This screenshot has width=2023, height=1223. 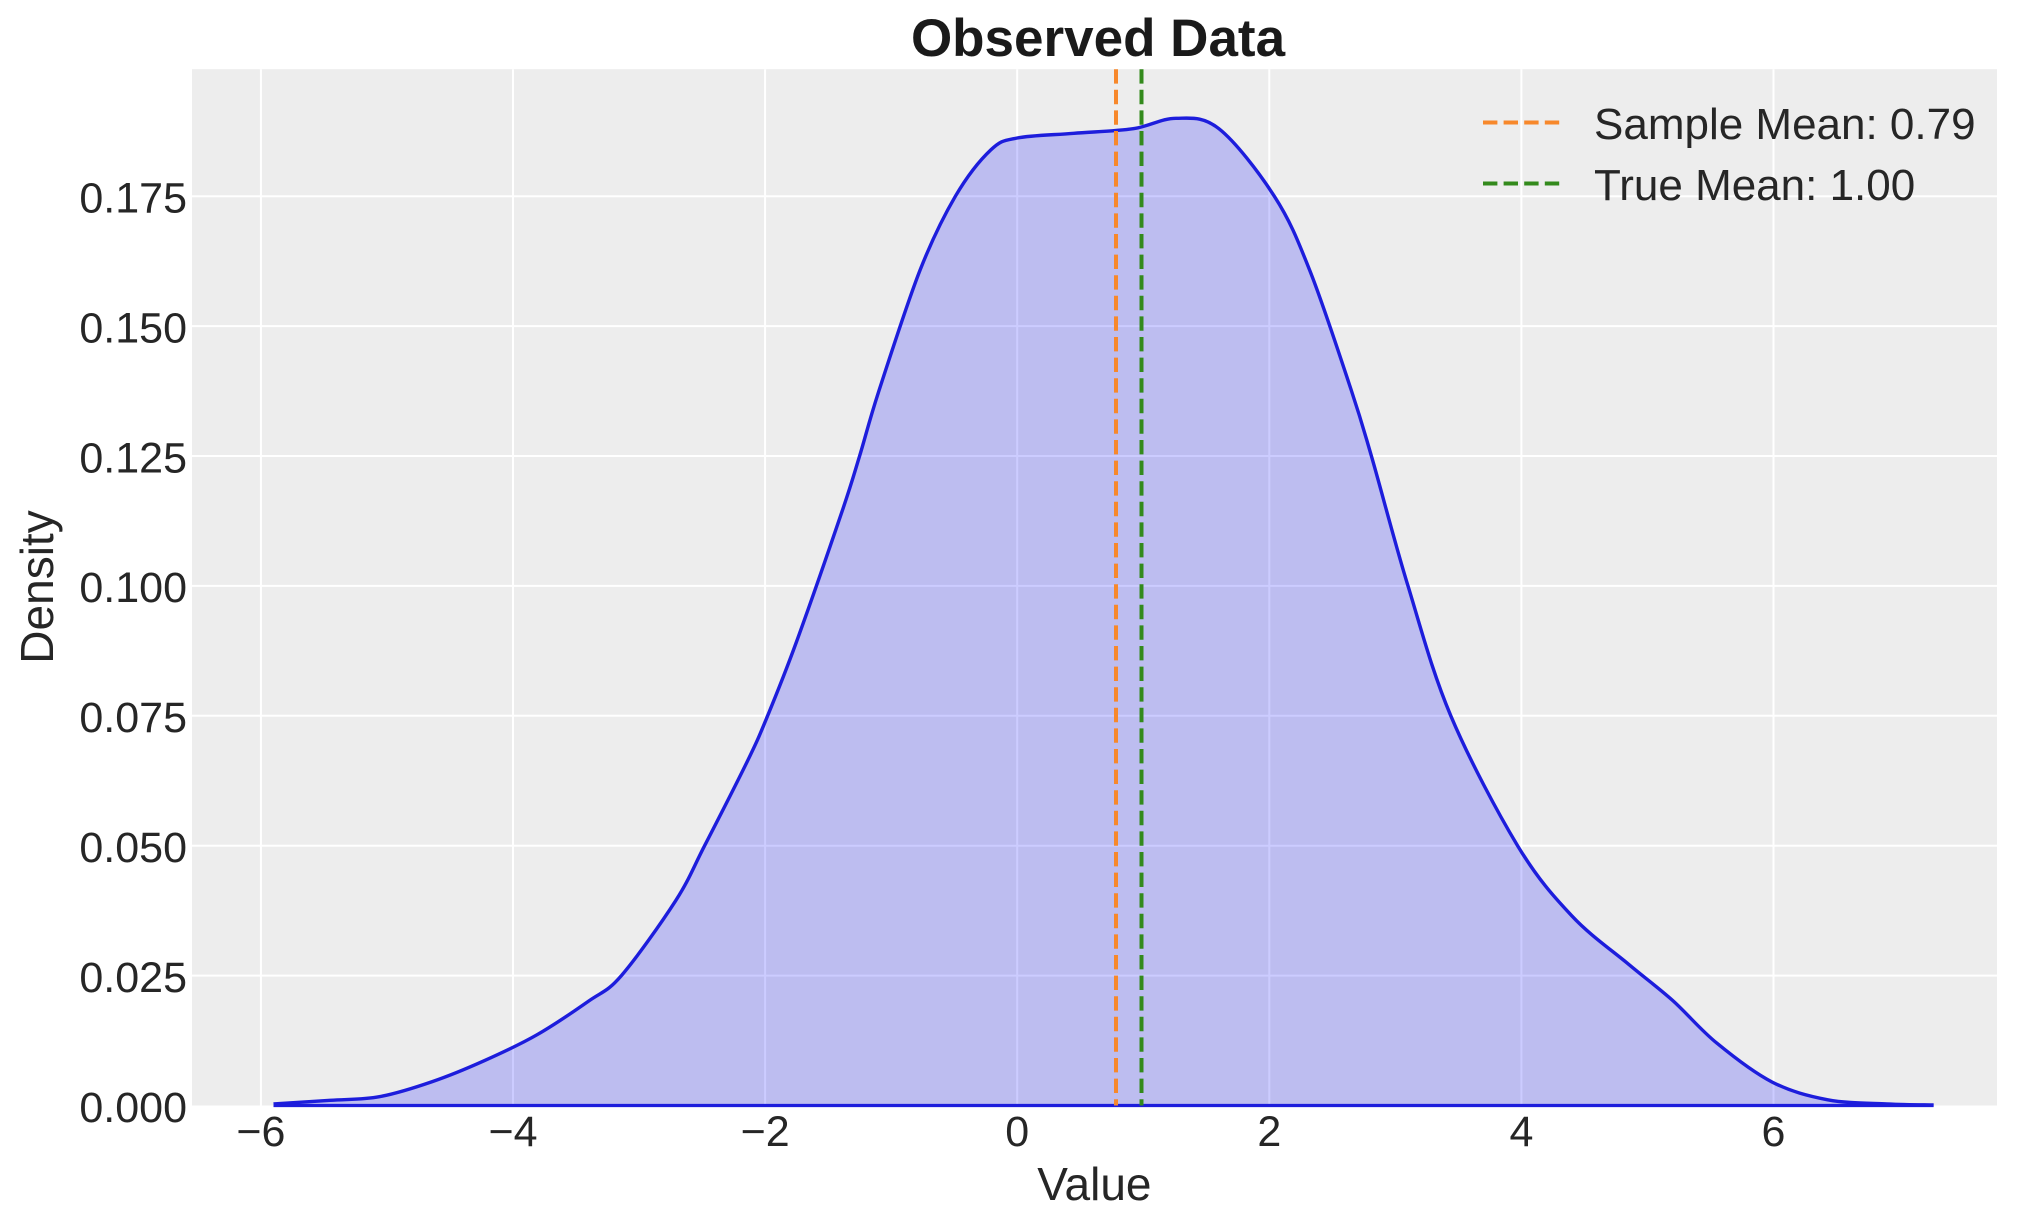 I want to click on svg-text: 0, so click(x=1017, y=1132).